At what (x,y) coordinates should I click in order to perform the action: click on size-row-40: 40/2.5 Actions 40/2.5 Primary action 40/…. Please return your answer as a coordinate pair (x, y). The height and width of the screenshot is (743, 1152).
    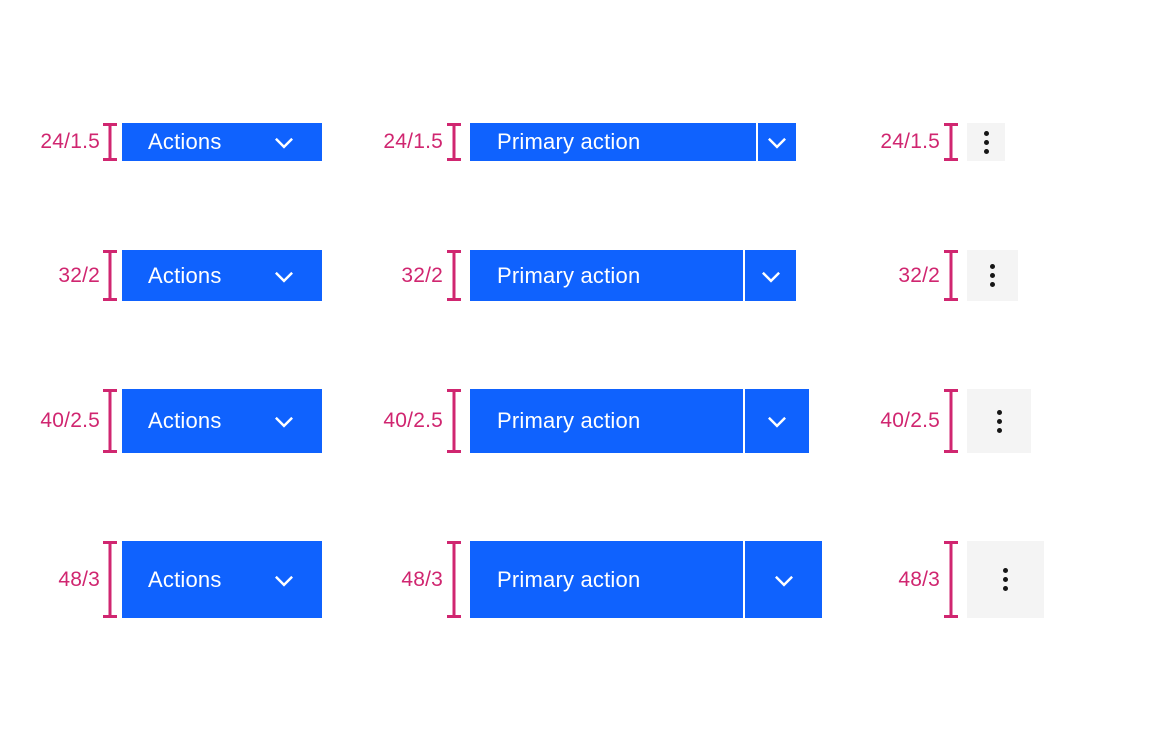
    Looking at the image, I should click on (576, 421).